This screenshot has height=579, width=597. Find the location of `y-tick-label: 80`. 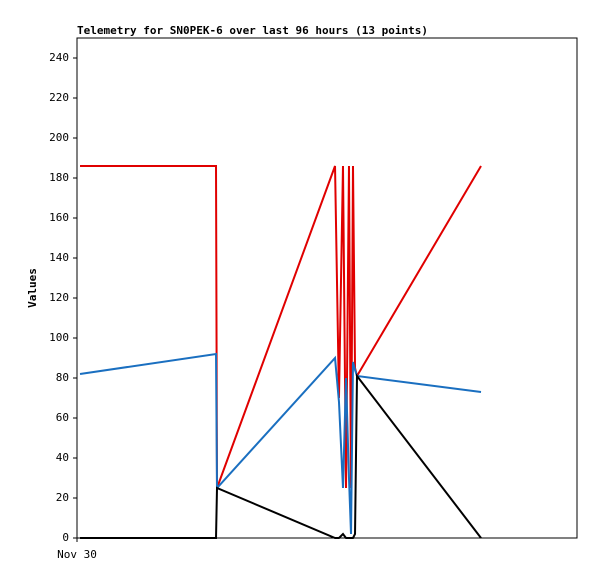

y-tick-label: 80 is located at coordinates (62, 377).